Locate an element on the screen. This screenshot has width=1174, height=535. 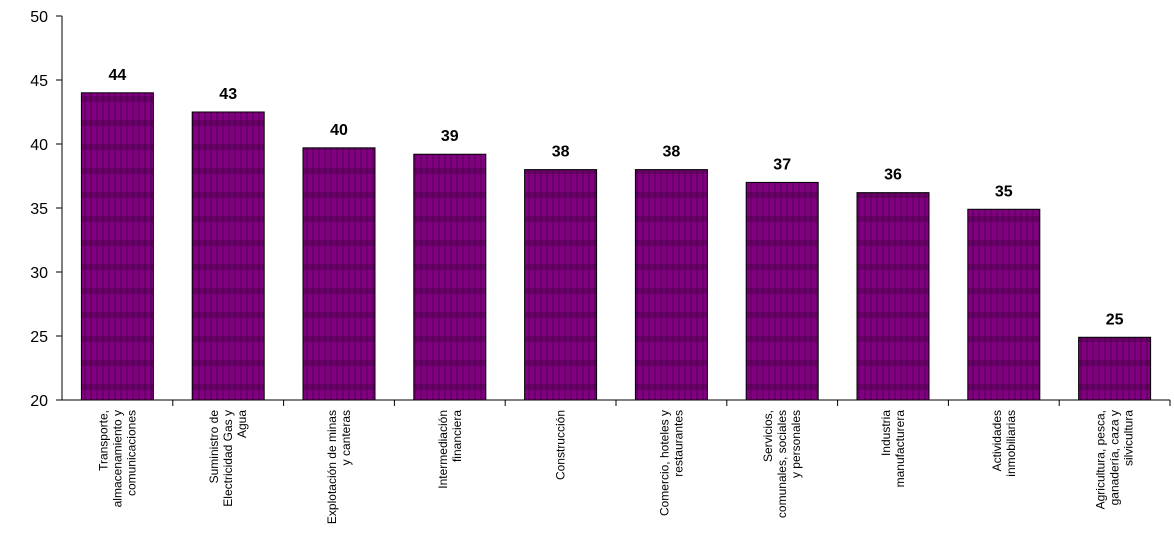
value-label: 37 is located at coordinates (782, 164).